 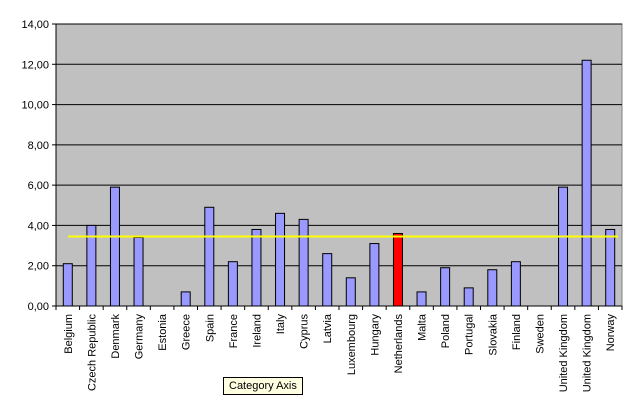 What do you see at coordinates (492, 288) in the screenshot?
I see `bar-slovakia` at bounding box center [492, 288].